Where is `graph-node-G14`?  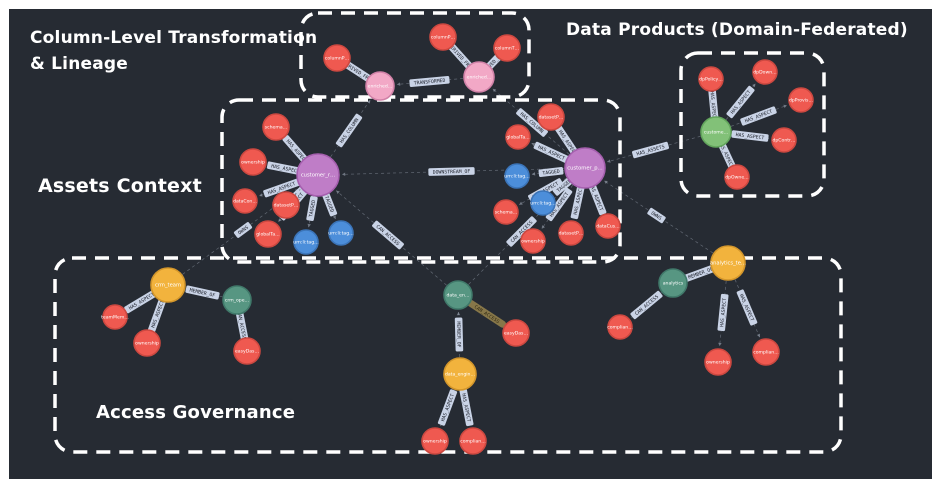
graph-node-G14 is located at coordinates (718, 362).